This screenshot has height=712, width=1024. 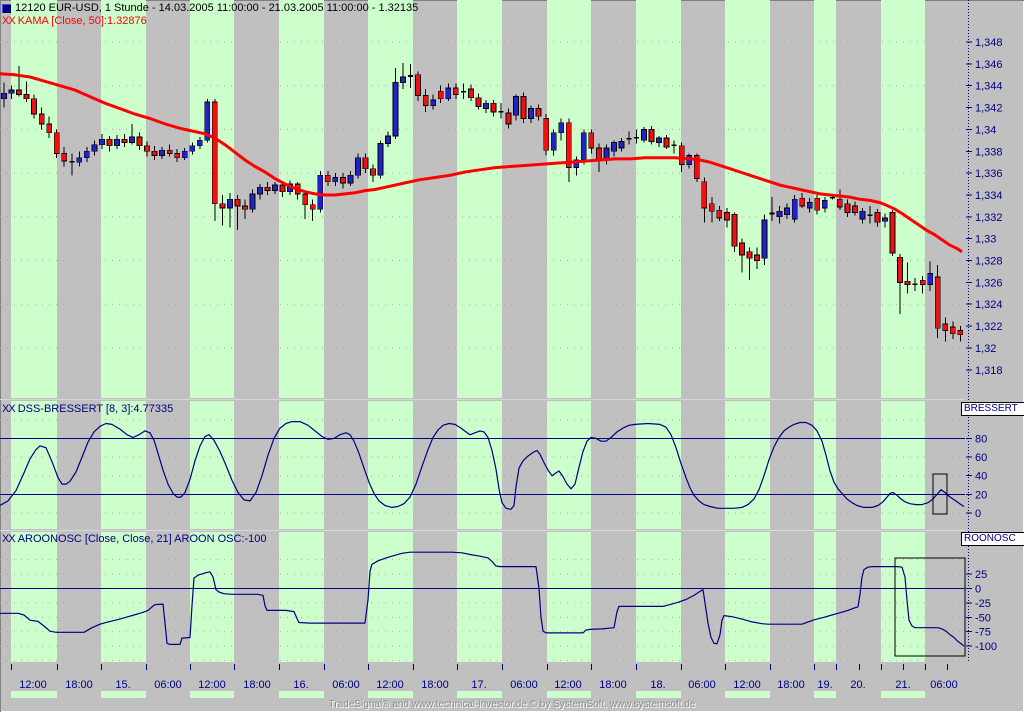 I want to click on time-axis-label: 18:00, so click(x=79, y=685).